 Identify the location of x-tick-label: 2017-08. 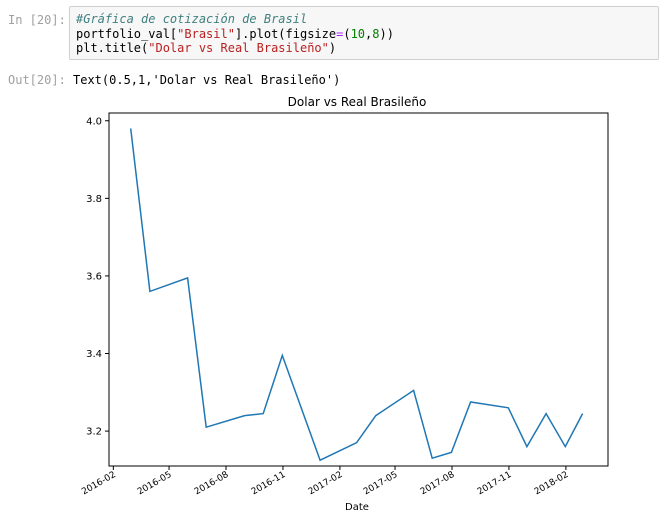
(438, 484).